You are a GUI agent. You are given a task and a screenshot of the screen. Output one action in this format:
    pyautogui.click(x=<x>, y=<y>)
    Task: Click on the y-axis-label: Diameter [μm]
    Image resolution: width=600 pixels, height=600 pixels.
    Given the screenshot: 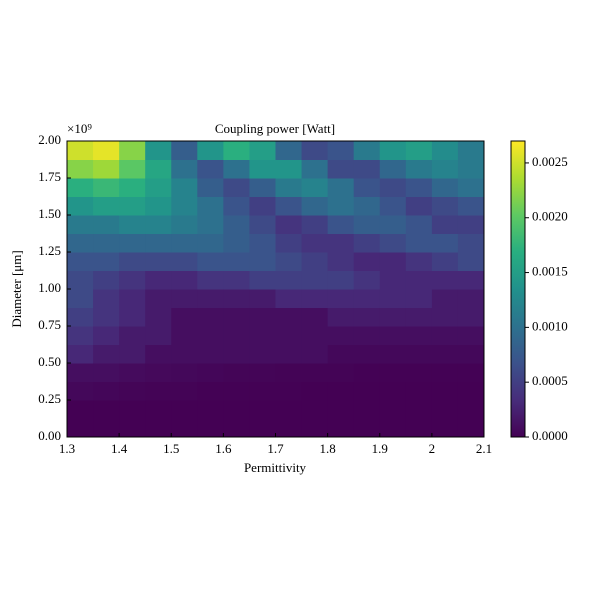 What is the action you would take?
    pyautogui.click(x=16, y=288)
    